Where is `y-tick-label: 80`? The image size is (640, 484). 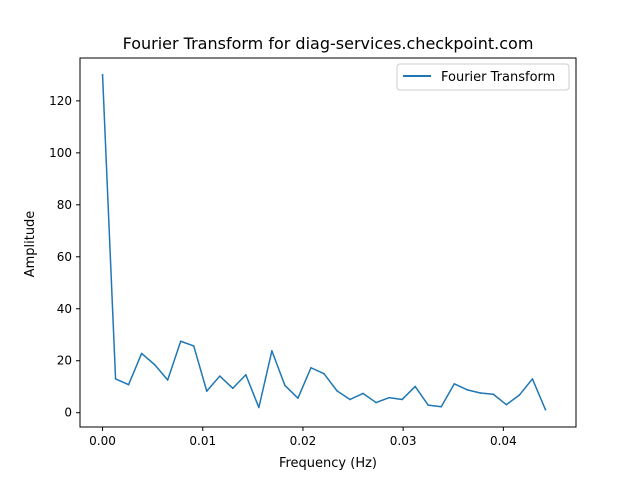 y-tick-label: 80 is located at coordinates (64, 205).